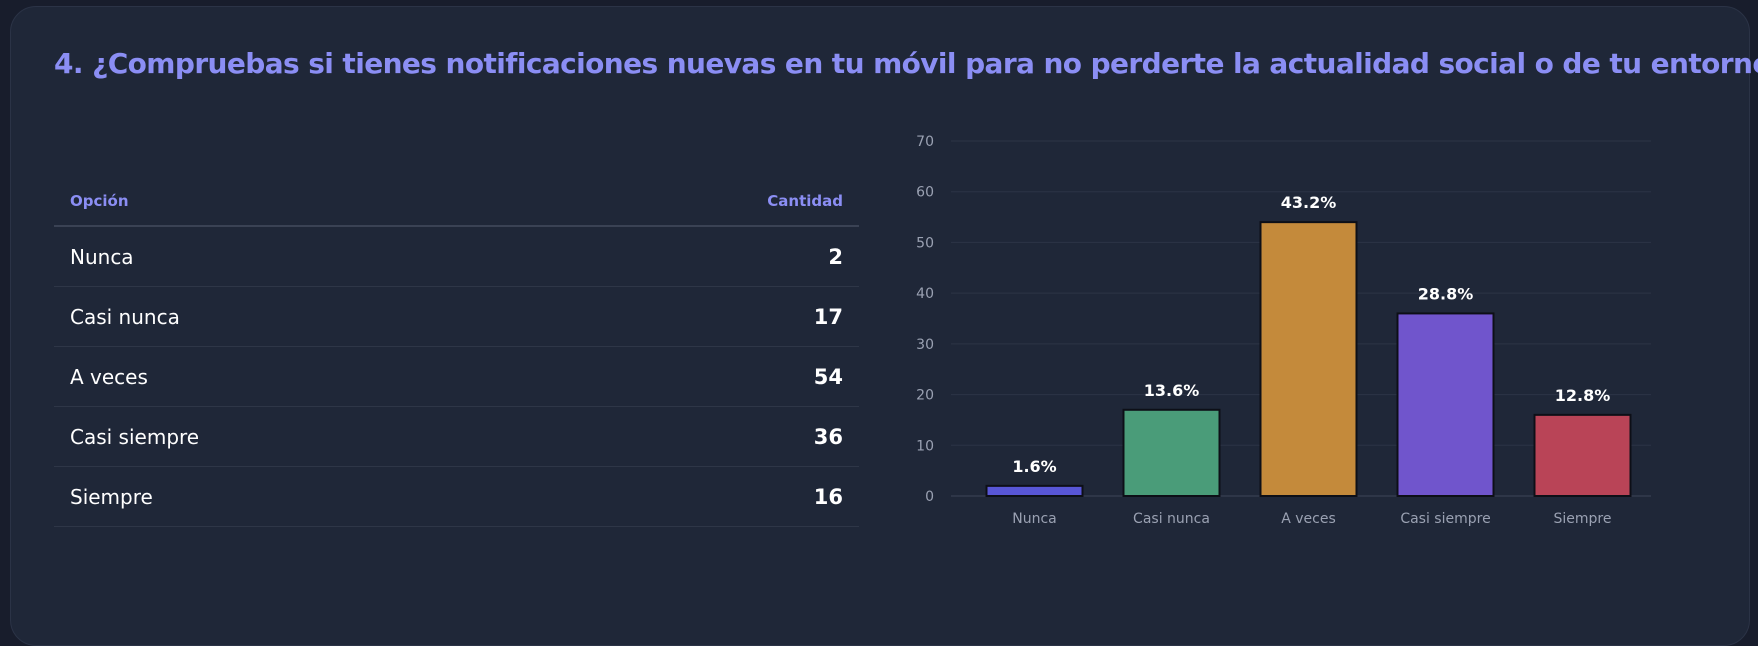 Image resolution: width=1758 pixels, height=646 pixels. Describe the element at coordinates (1309, 202) in the screenshot. I see `bar-data-label: 43.2%` at that location.